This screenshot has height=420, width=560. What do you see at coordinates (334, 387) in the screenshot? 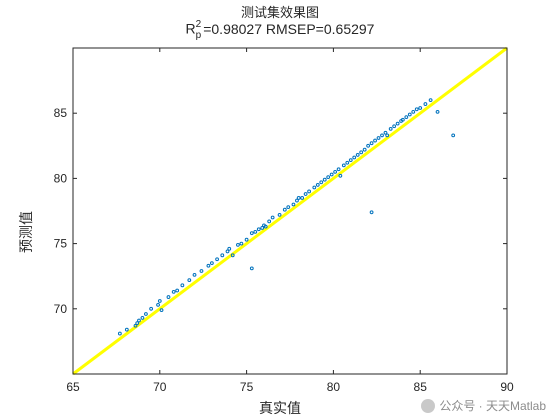
I see `x-tick-label: 80` at bounding box center [334, 387].